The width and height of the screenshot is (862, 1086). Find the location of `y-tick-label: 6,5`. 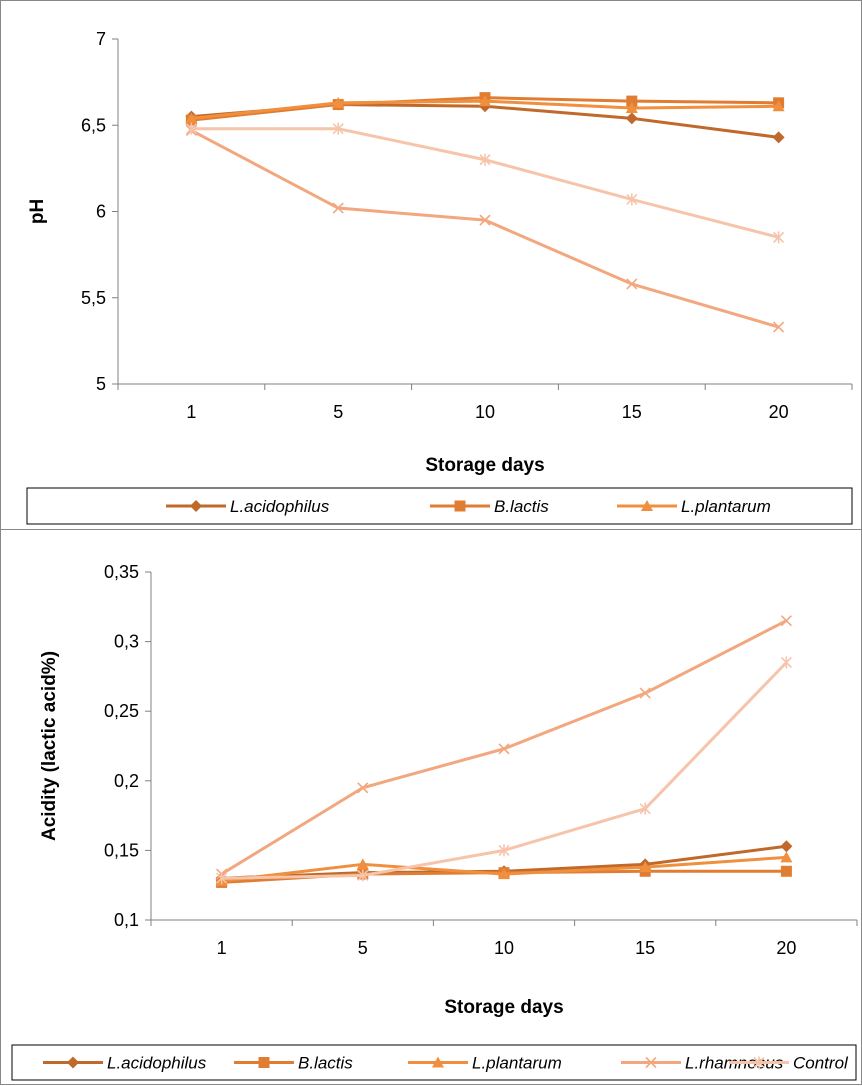

y-tick-label: 6,5 is located at coordinates (93, 125).